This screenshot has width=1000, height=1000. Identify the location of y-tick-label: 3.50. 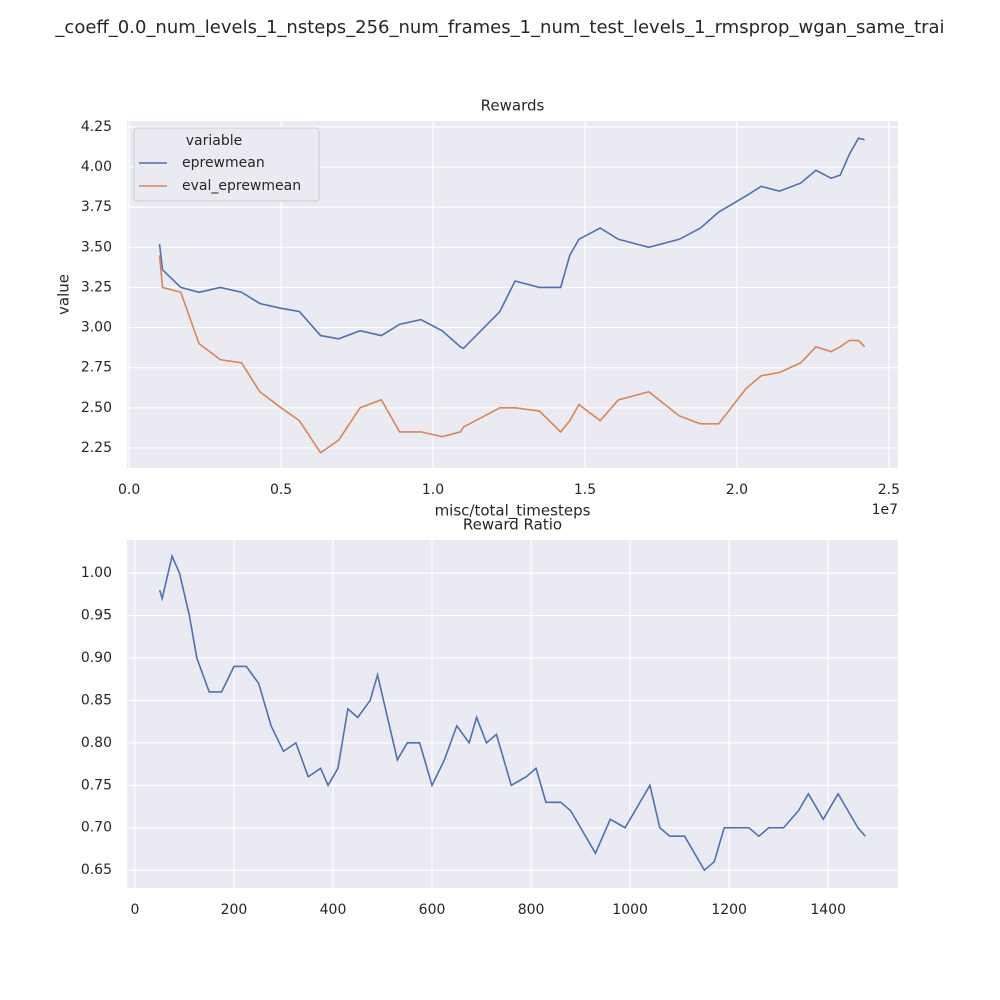
(96, 247).